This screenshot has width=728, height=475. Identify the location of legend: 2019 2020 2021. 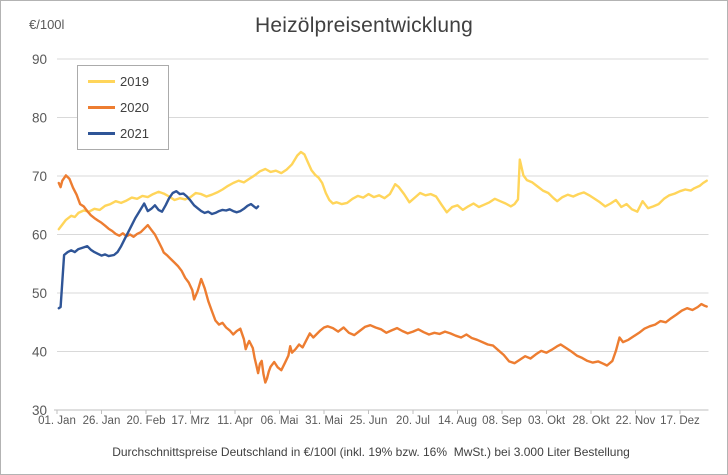
(123, 107).